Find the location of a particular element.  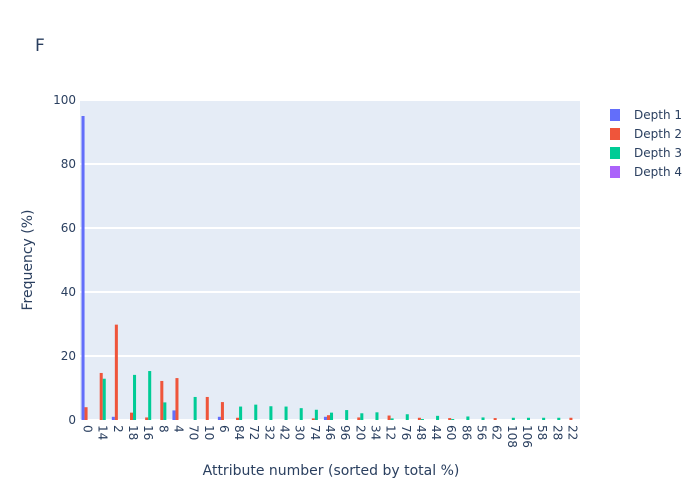

x-tick-label: 76 is located at coordinates (406, 432).